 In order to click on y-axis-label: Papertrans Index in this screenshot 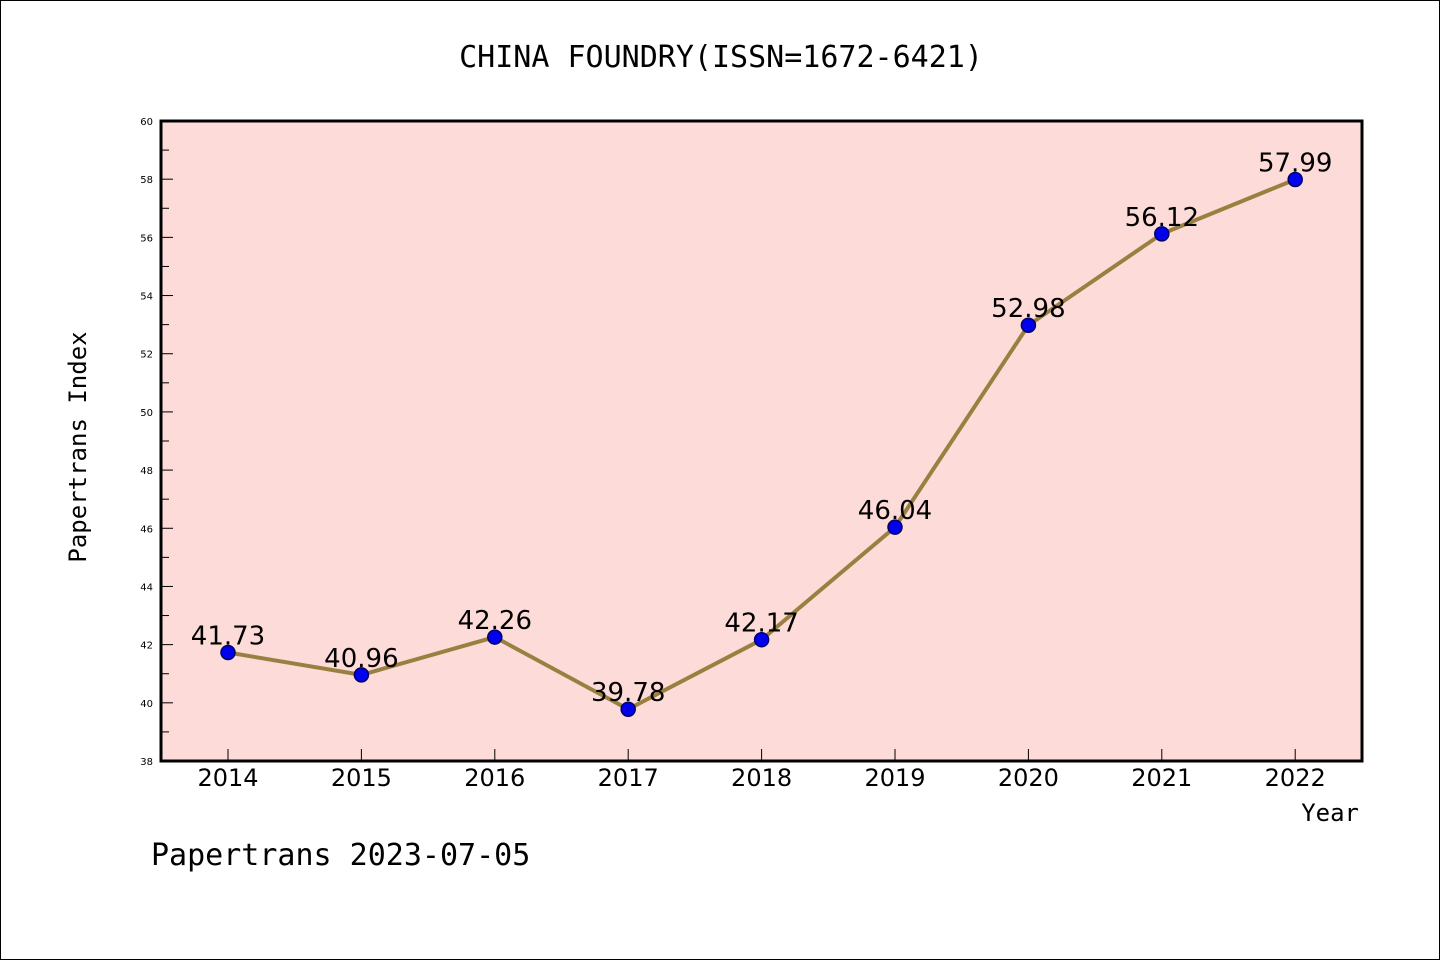, I will do `click(78, 446)`.